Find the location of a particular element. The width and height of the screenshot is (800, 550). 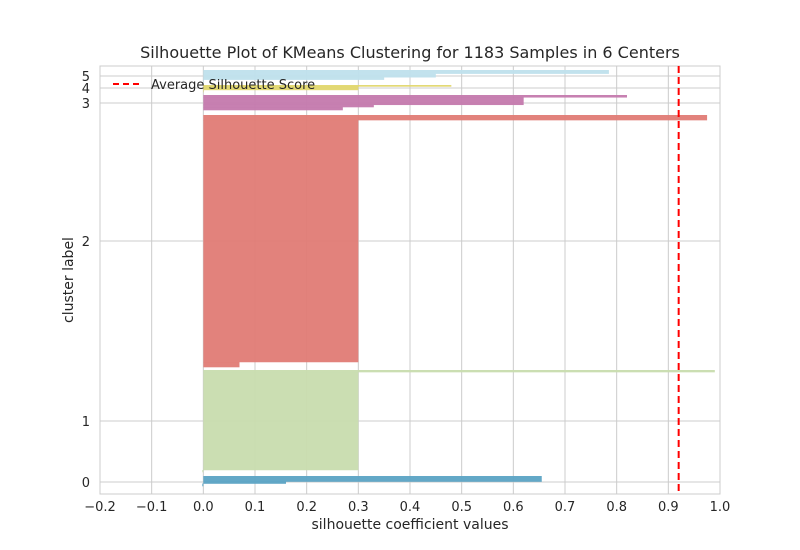

y-axis-ticks: 0 1 2 345 is located at coordinates (86, 280).